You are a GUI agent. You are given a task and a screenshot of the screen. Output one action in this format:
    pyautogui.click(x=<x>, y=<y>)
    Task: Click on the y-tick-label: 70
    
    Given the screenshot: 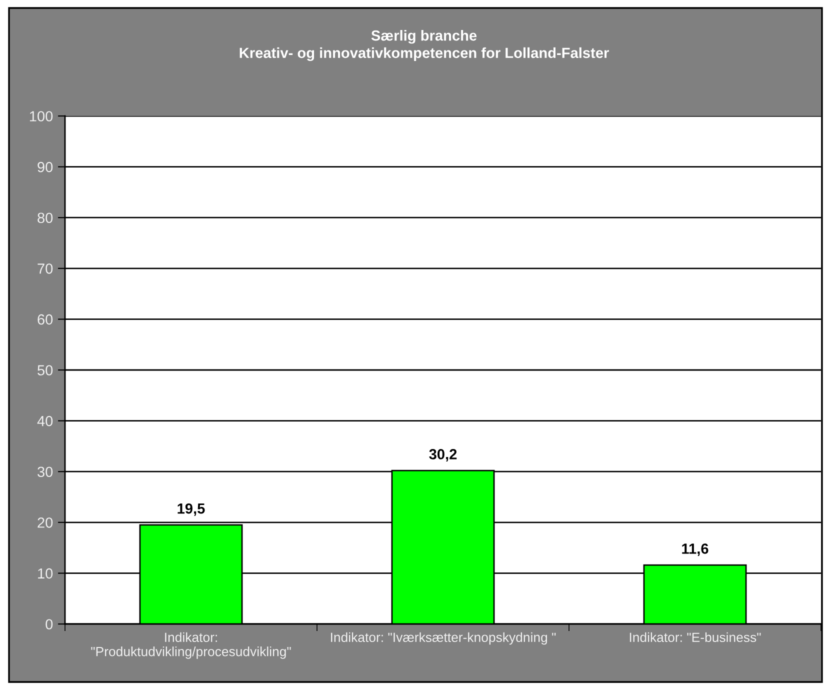 What is the action you would take?
    pyautogui.click(x=45, y=269)
    